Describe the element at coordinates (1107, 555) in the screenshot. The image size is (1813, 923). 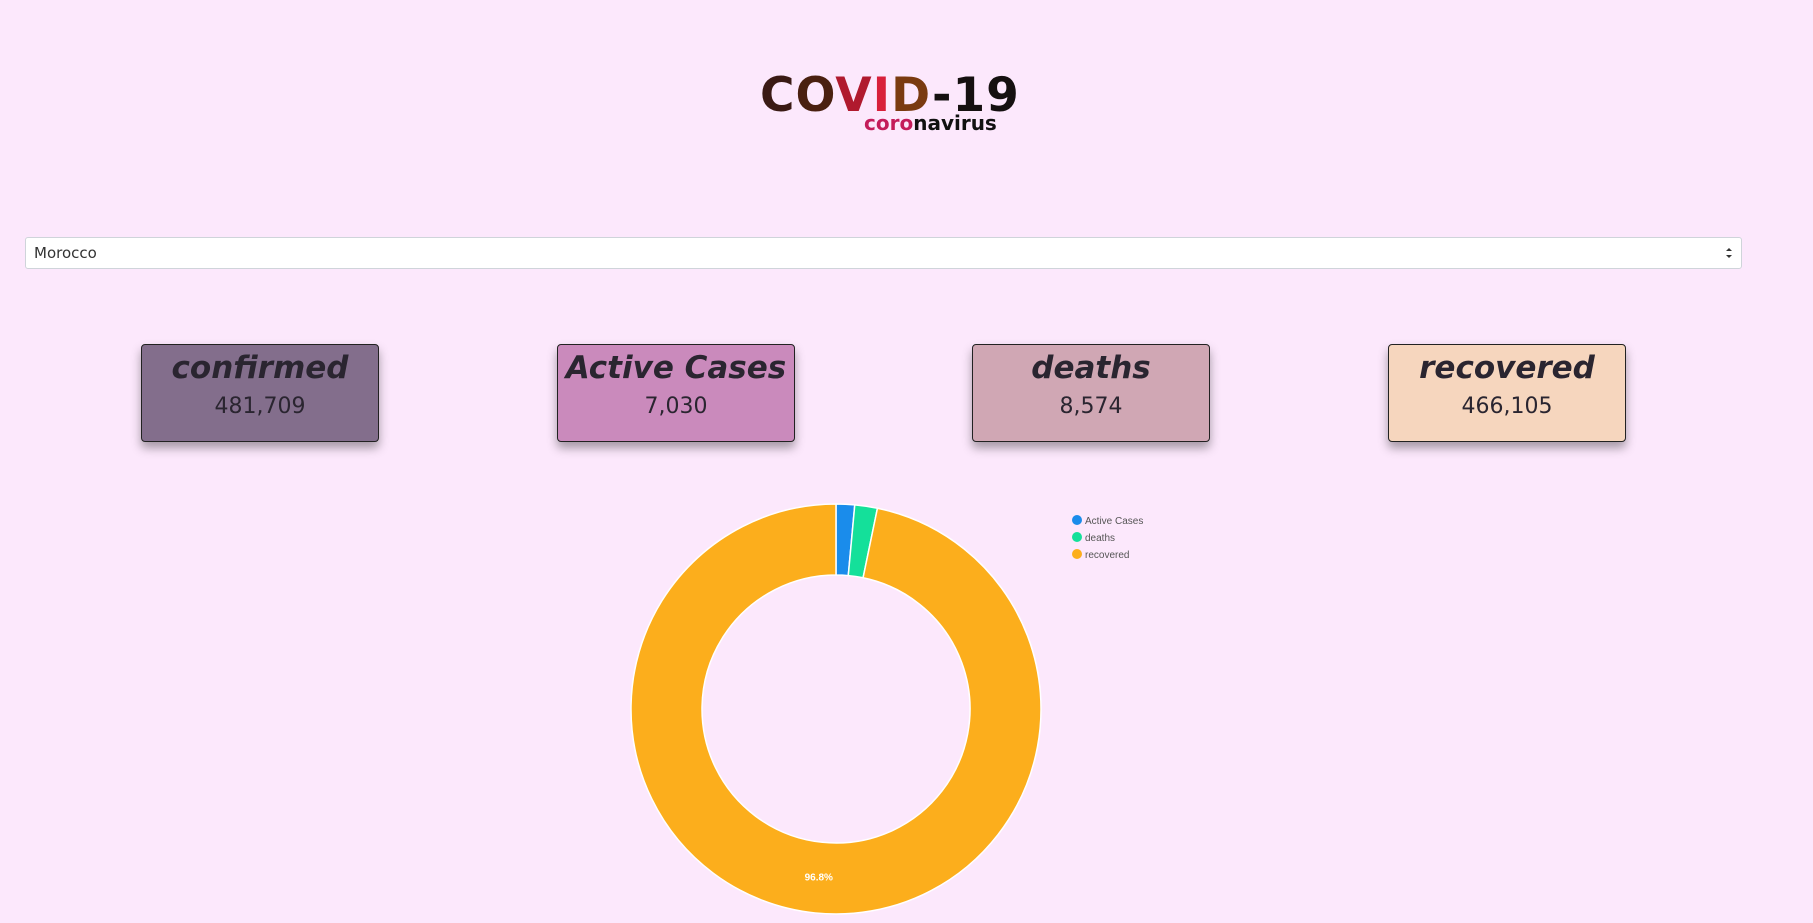
I see `legend-label: recovered` at that location.